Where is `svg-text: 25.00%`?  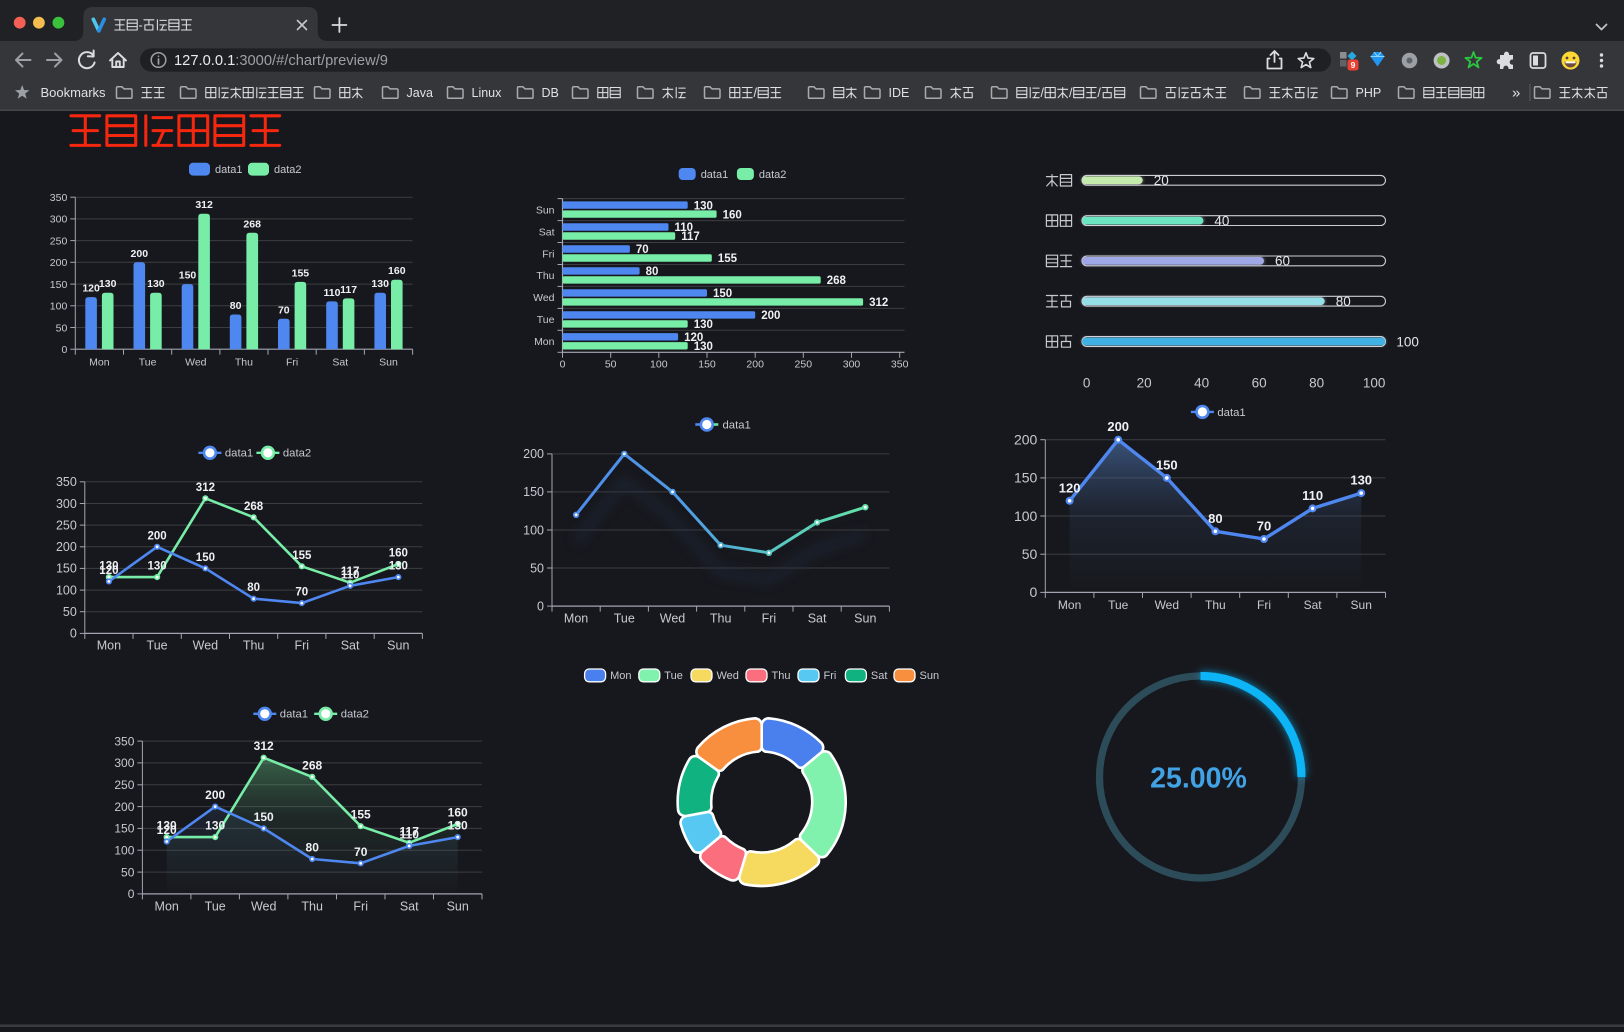
svg-text: 25.00% is located at coordinates (1198, 779).